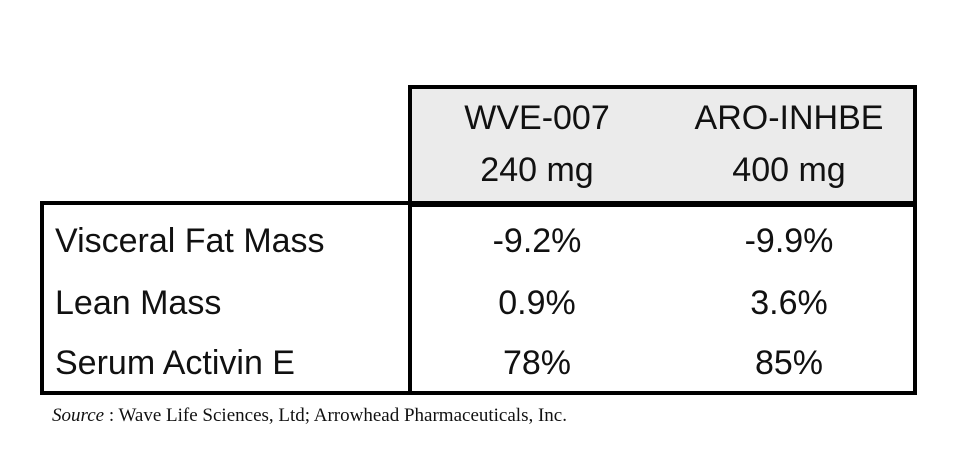 This screenshot has width=964, height=458. I want to click on header-box, so click(662, 146).